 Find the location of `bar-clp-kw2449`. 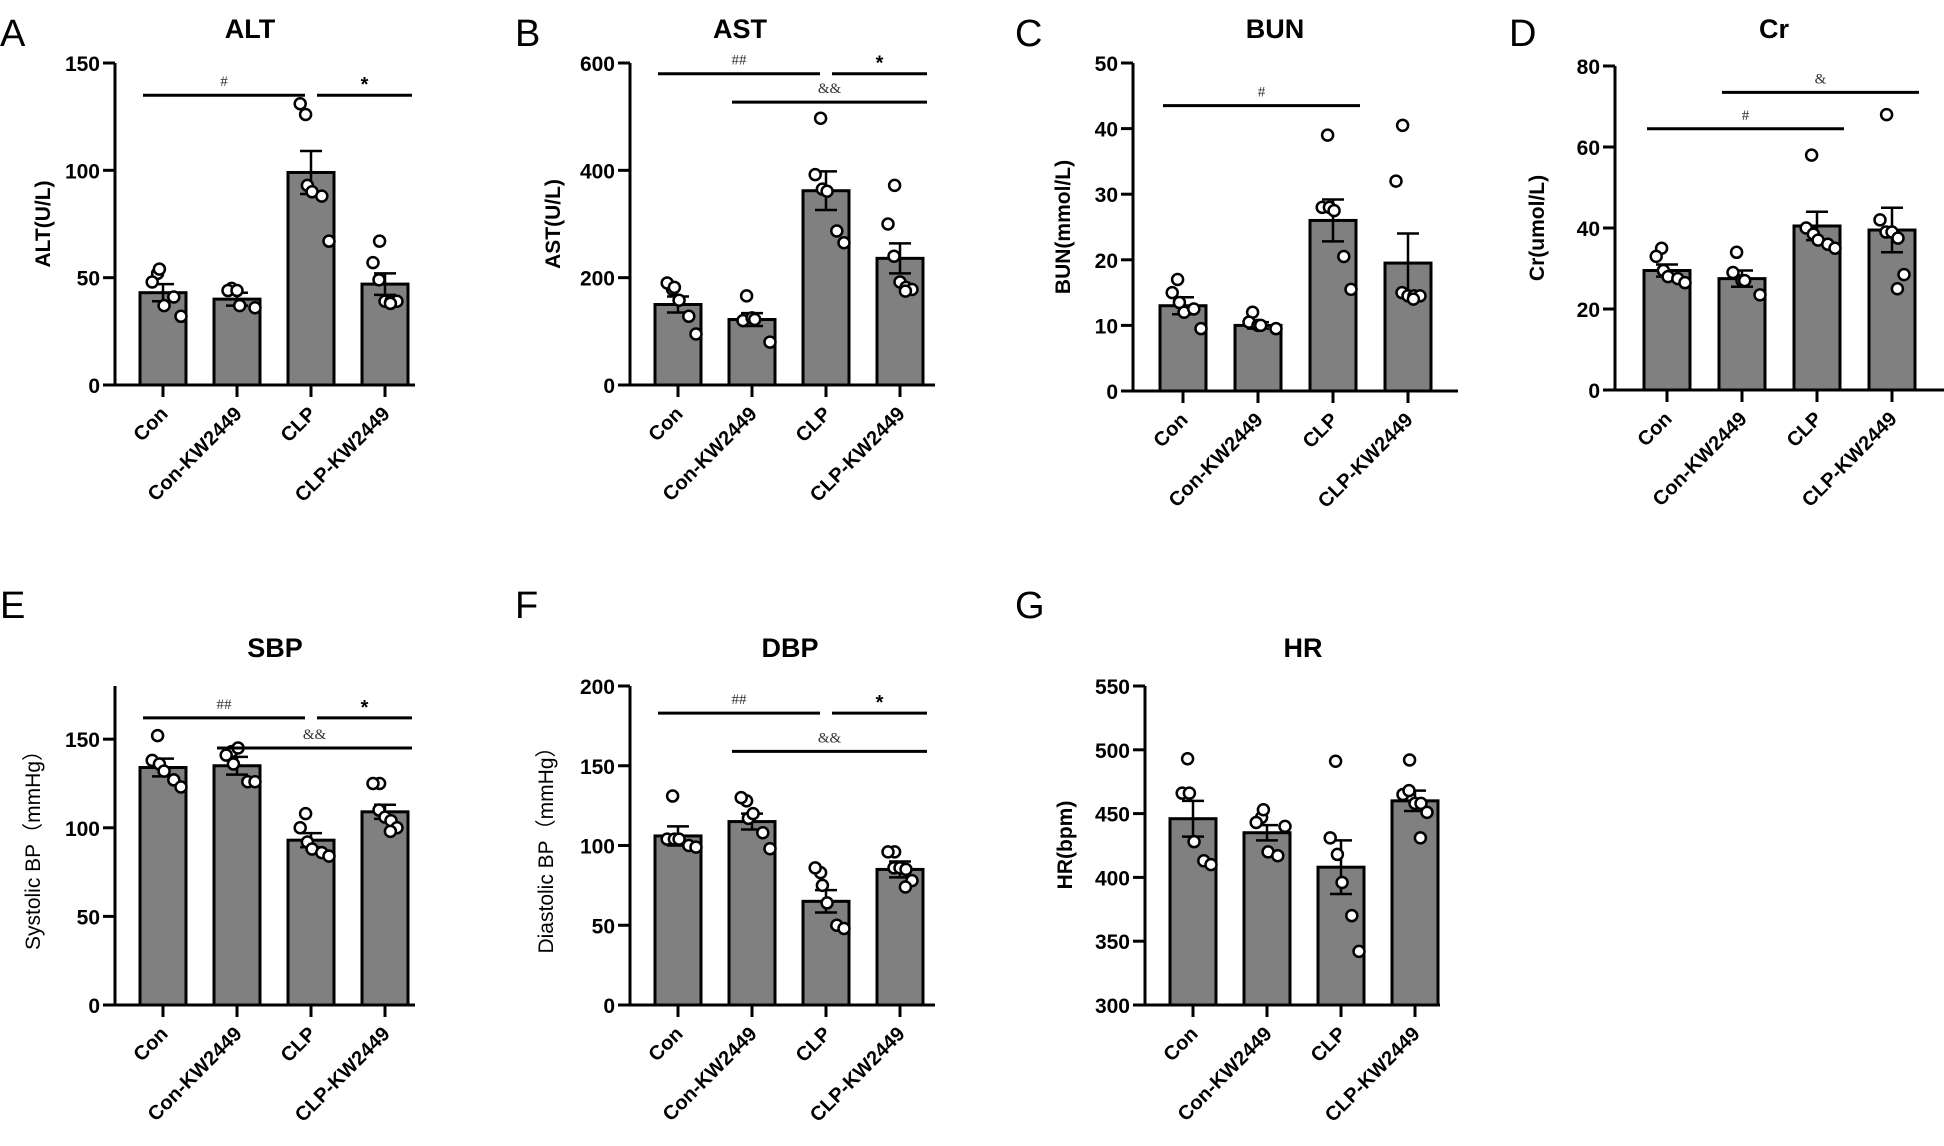

bar-clp-kw2449 is located at coordinates (1892, 310).